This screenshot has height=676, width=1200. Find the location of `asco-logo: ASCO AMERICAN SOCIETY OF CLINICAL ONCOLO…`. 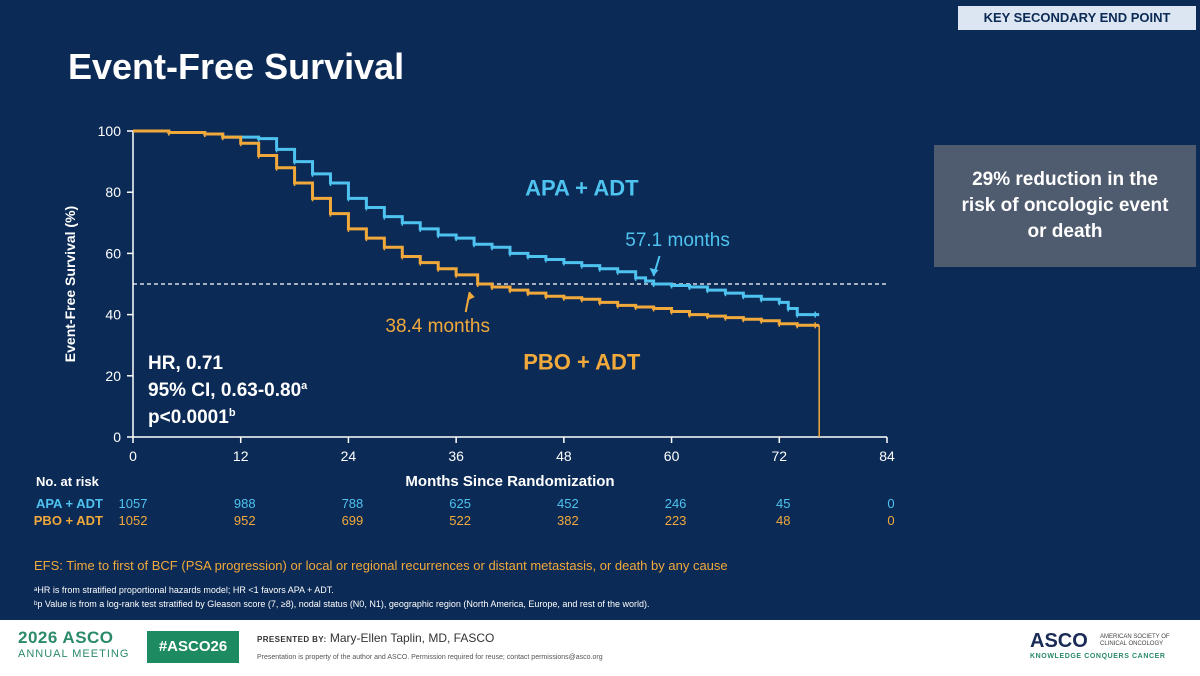

asco-logo: ASCO AMERICAN SOCIETY OF CLINICAL ONCOLO… is located at coordinates (1110, 645).